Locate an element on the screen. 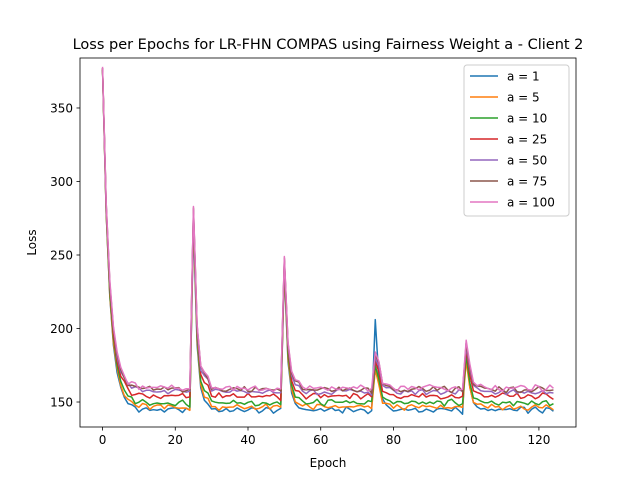 The width and height of the screenshot is (640, 480). legend-label: a = 50 is located at coordinates (527, 161).